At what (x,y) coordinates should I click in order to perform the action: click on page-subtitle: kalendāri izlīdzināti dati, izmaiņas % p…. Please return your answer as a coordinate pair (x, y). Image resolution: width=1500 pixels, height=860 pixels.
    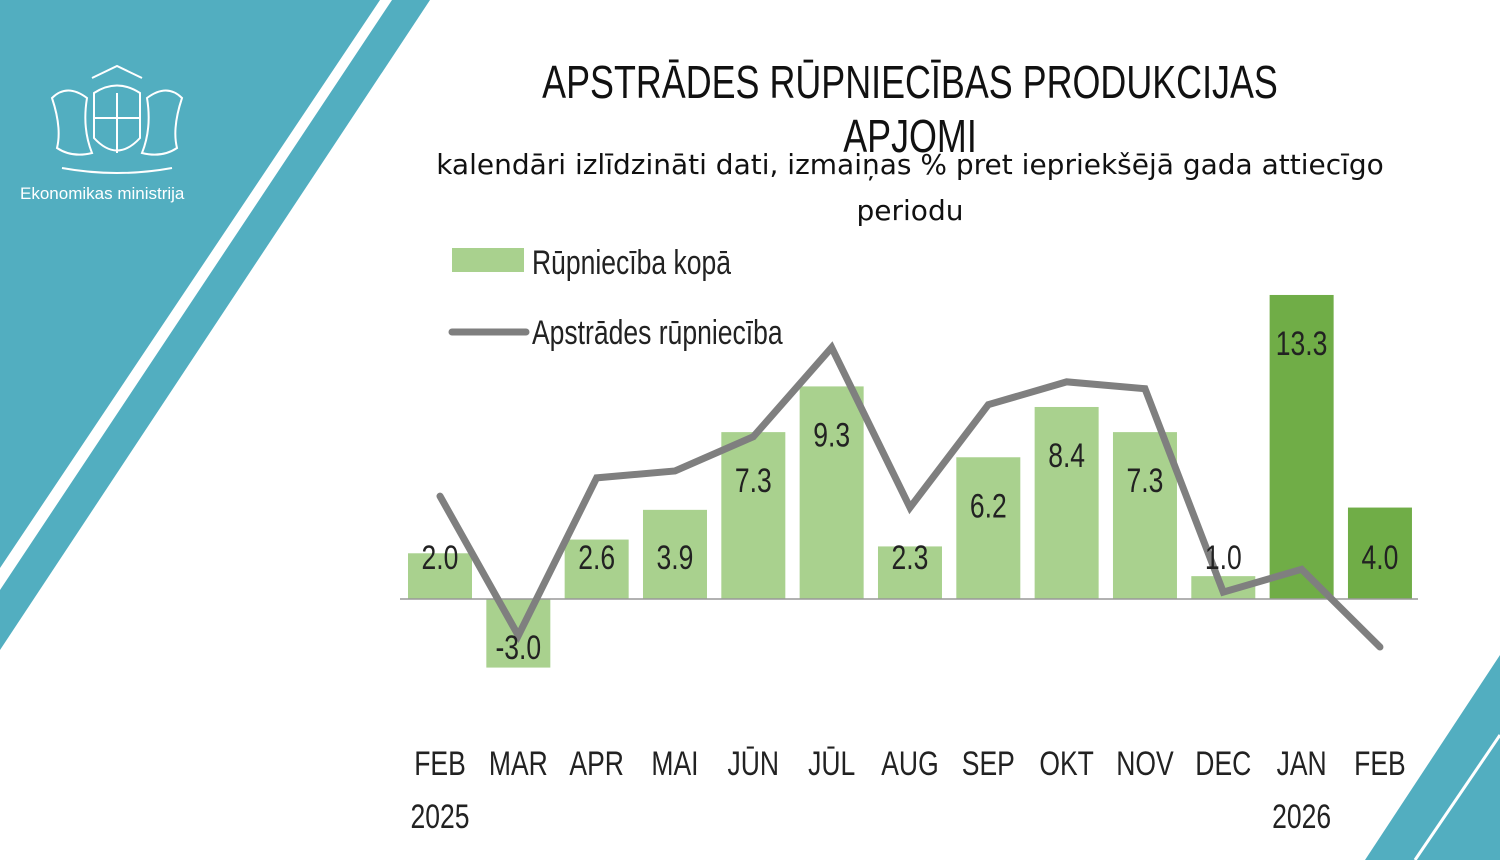
    Looking at the image, I should click on (910, 187).